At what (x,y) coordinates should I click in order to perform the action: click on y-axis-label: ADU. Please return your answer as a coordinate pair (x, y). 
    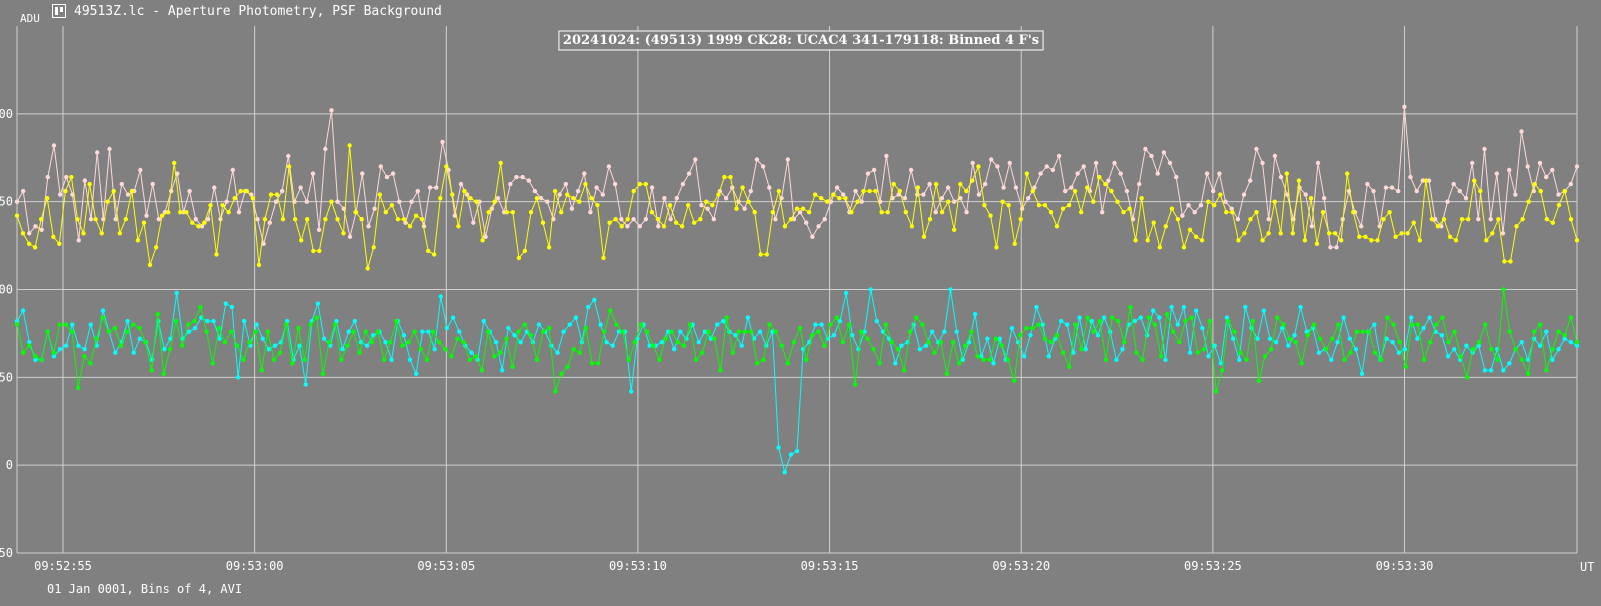
    Looking at the image, I should click on (30, 18).